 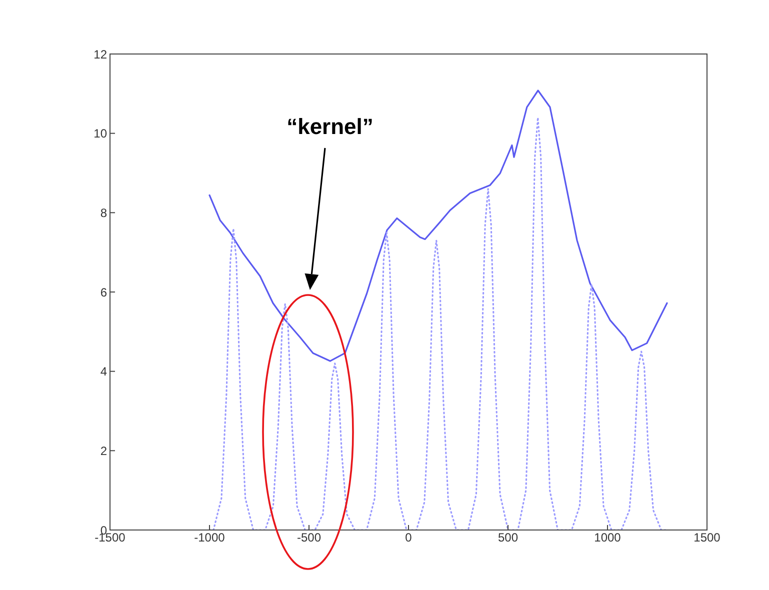 I want to click on annotation: “kernel”, so click(x=330, y=126).